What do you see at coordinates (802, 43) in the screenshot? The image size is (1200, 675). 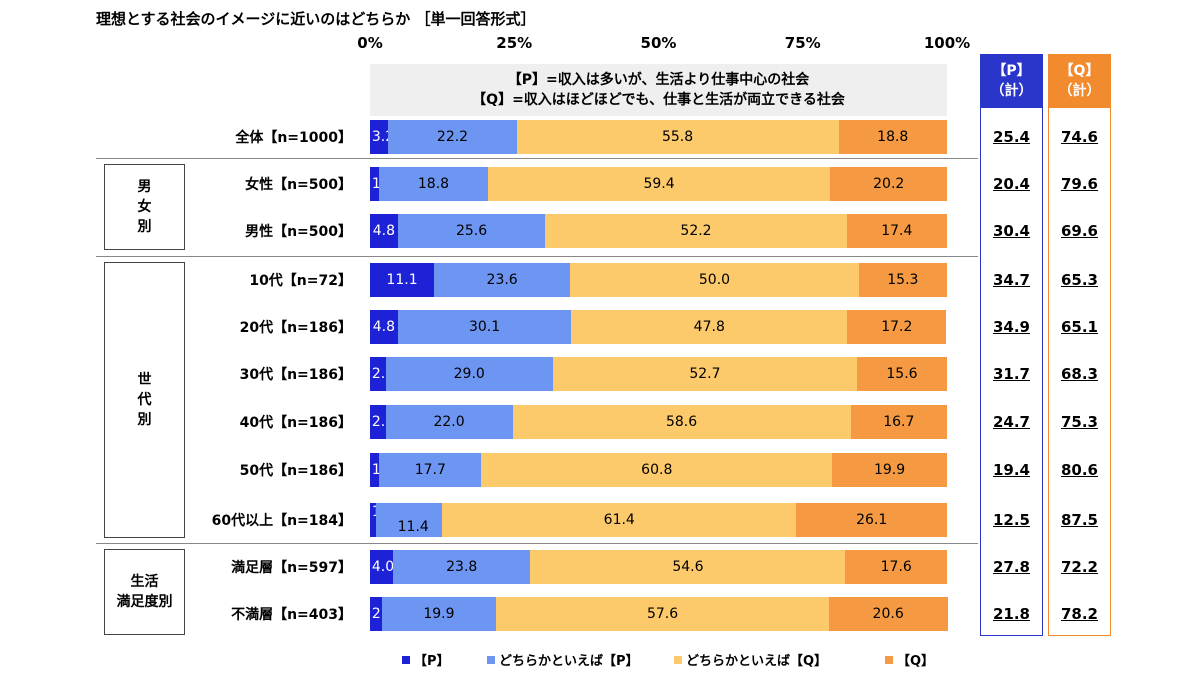 I see `x-tick-label: 75%` at bounding box center [802, 43].